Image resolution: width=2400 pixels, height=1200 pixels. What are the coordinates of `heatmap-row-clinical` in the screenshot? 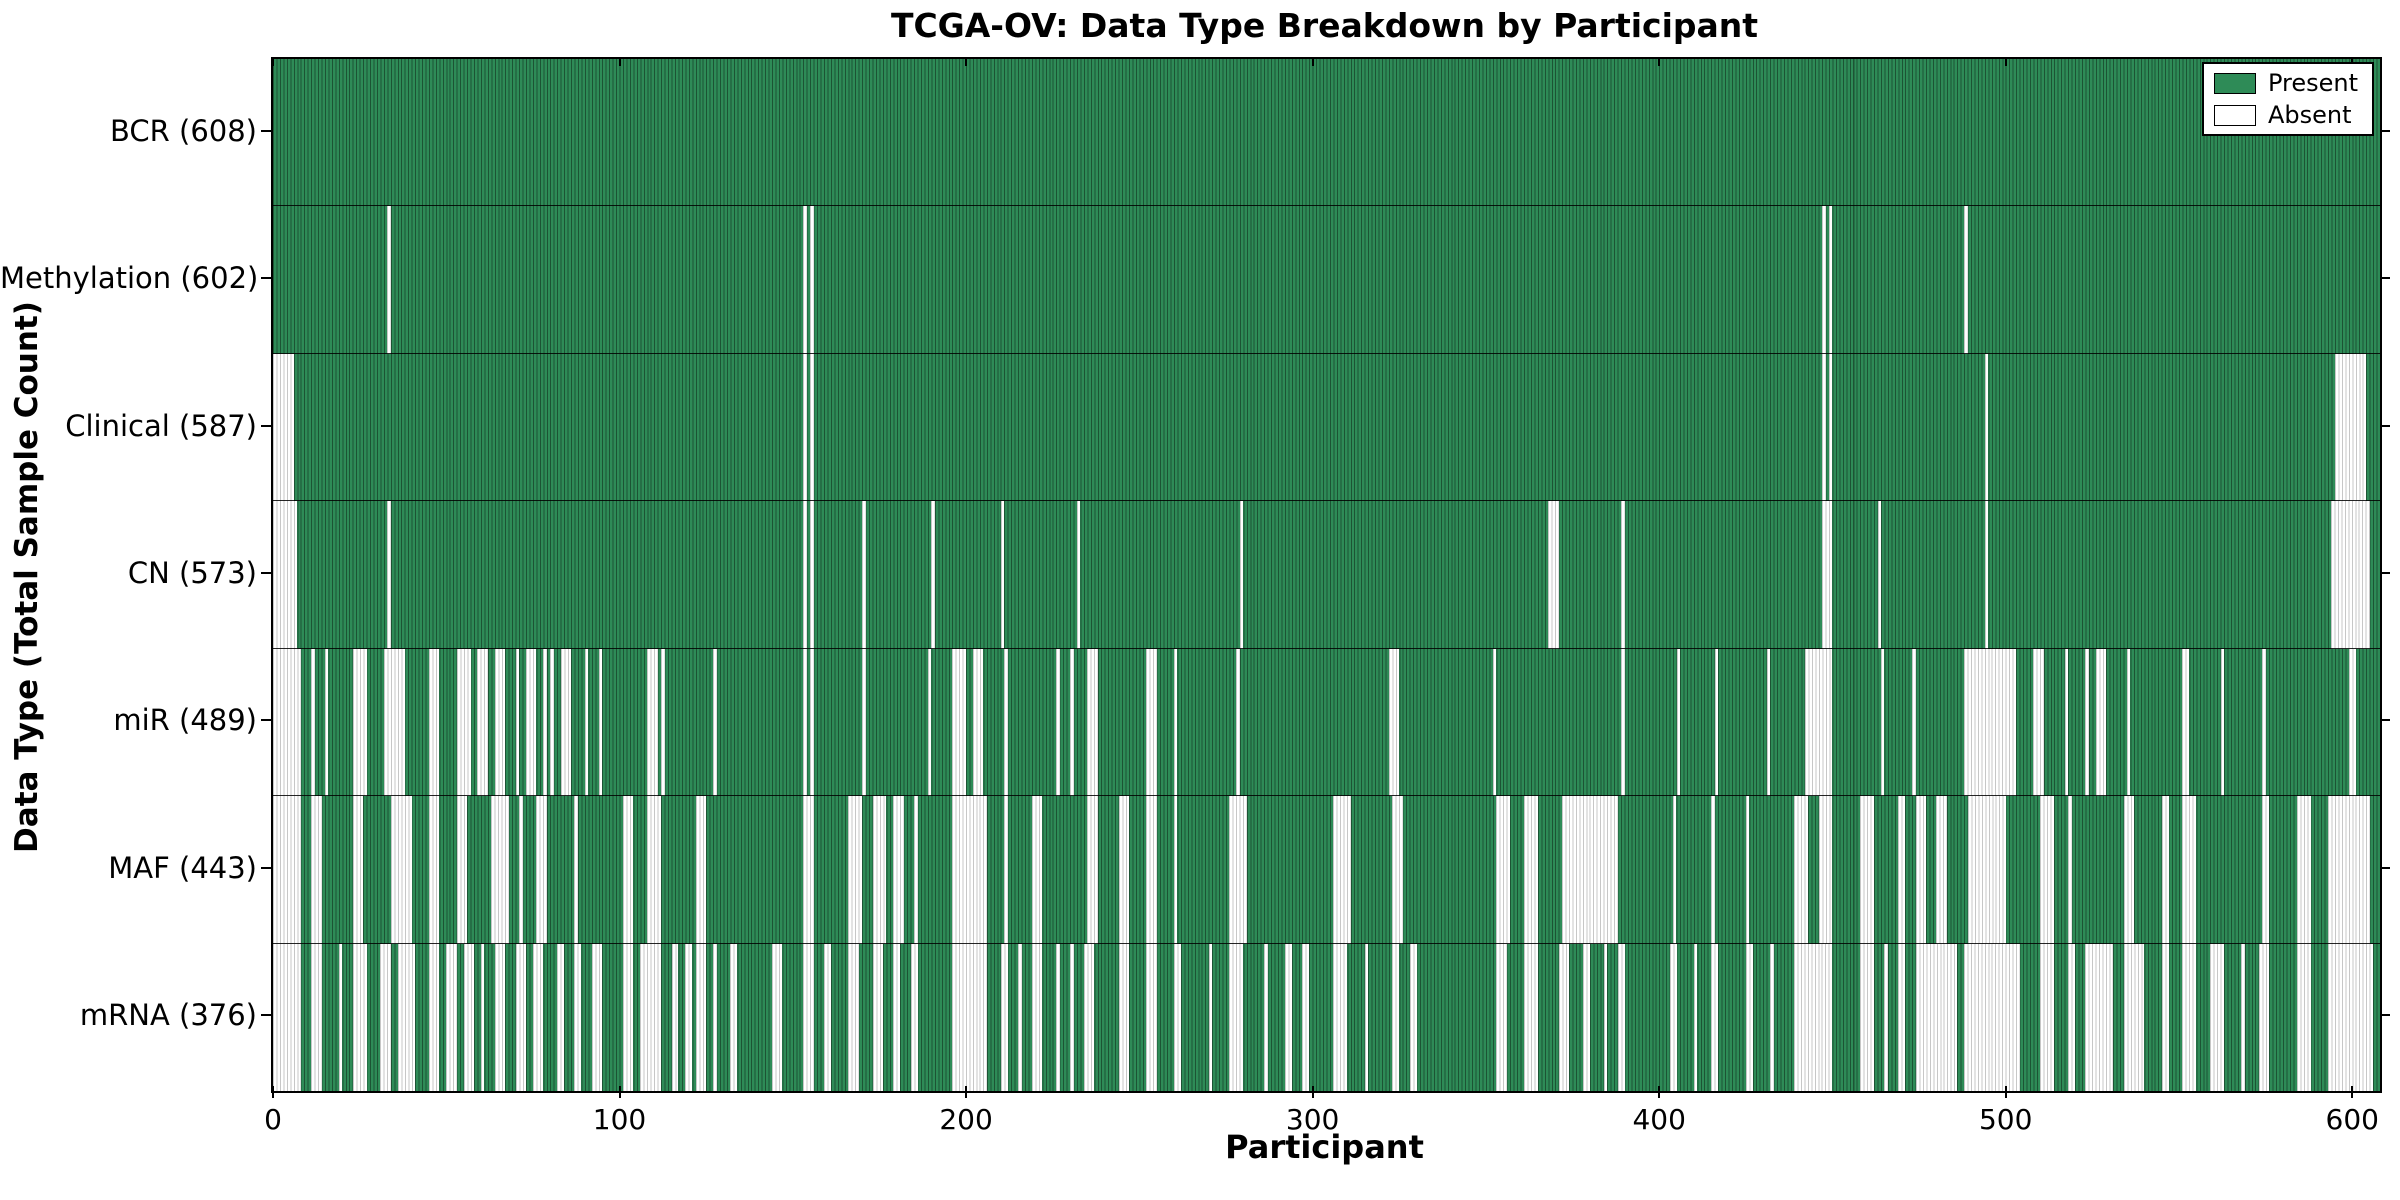 It's located at (1326, 427).